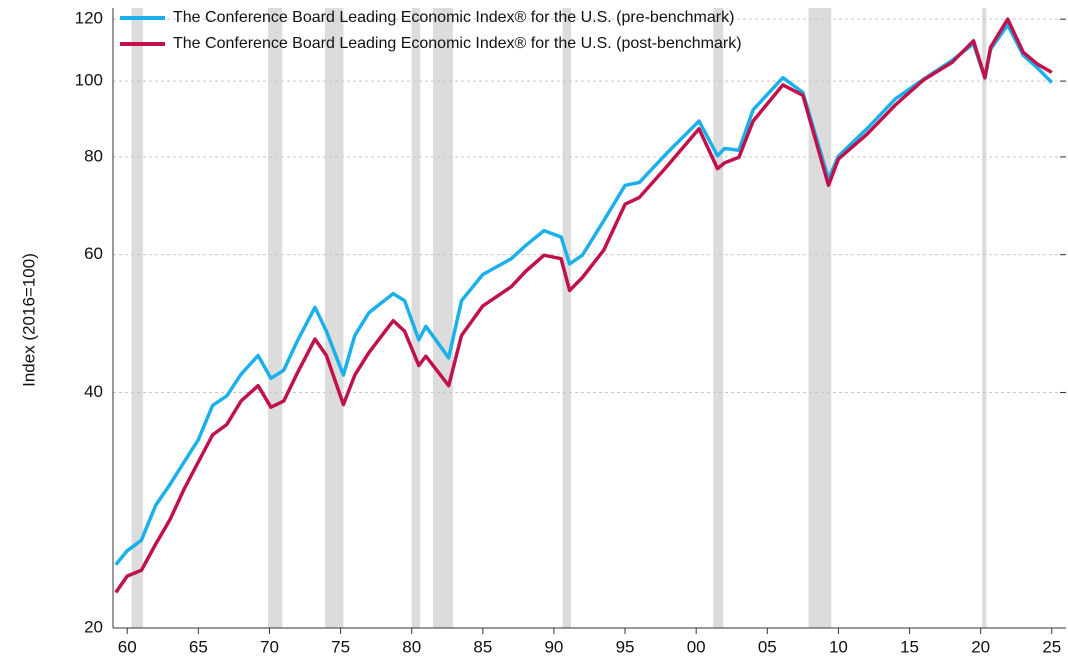 This screenshot has height=663, width=1068. What do you see at coordinates (1051, 646) in the screenshot?
I see `x-tick-label: 25` at bounding box center [1051, 646].